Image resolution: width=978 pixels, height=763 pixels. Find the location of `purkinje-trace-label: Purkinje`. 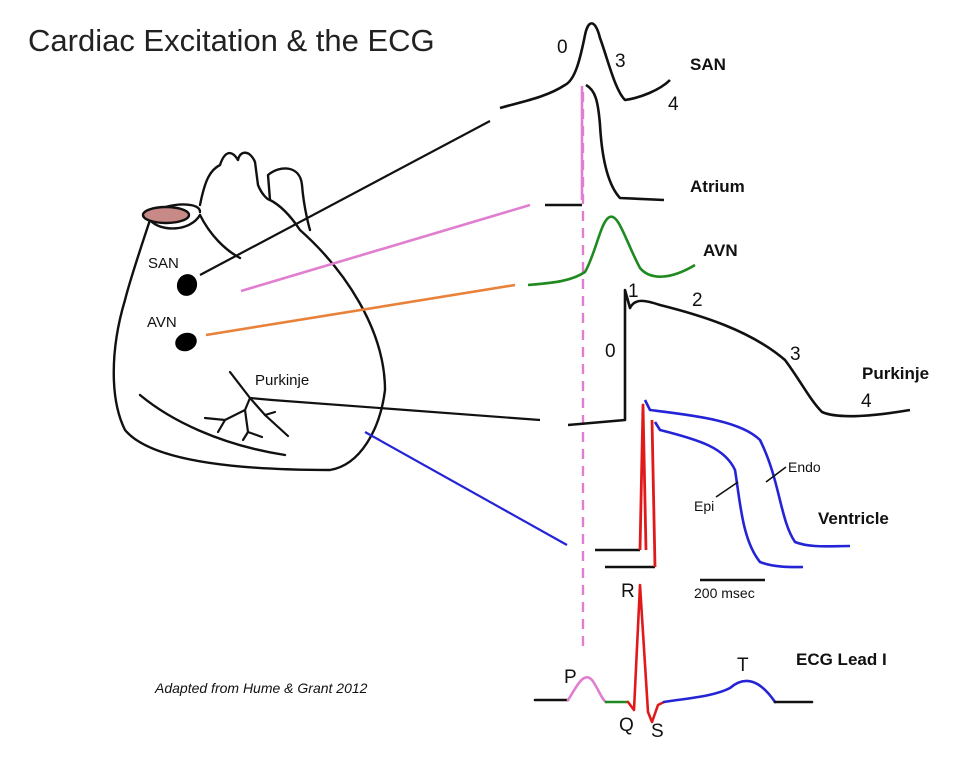

purkinje-trace-label: Purkinje is located at coordinates (895, 373).